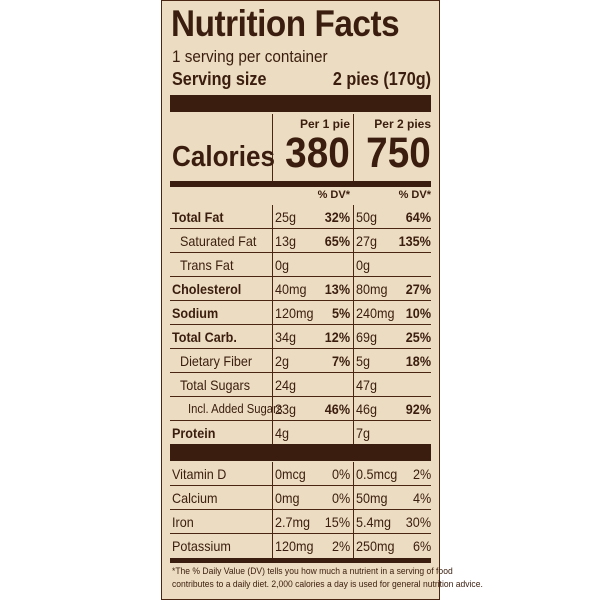  Describe the element at coordinates (286, 385) in the screenshot. I see `amount-per-1: 24g` at that location.